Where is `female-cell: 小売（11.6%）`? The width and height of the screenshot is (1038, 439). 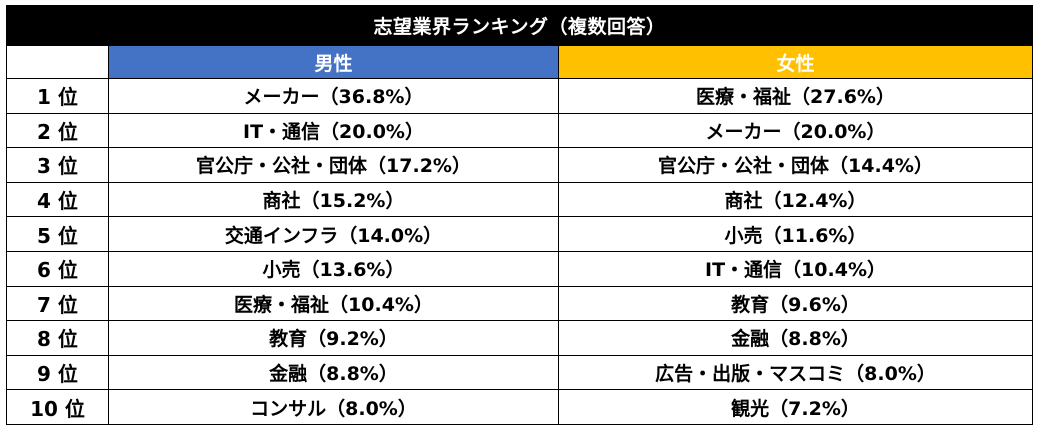 female-cell: 小売（11.6%） is located at coordinates (795, 234).